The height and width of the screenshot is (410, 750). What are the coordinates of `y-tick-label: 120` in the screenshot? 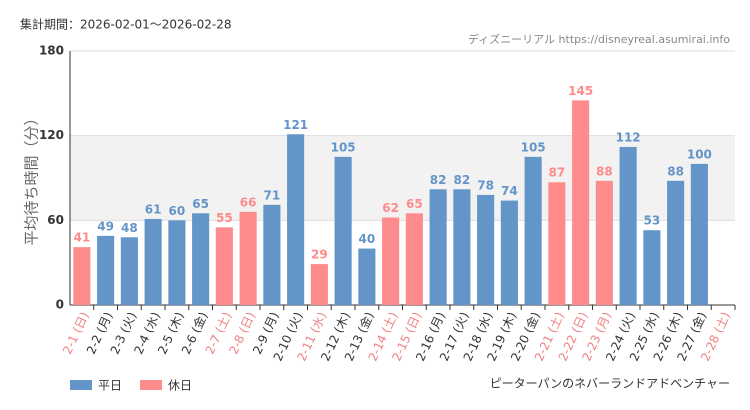 It's located at (51, 135).